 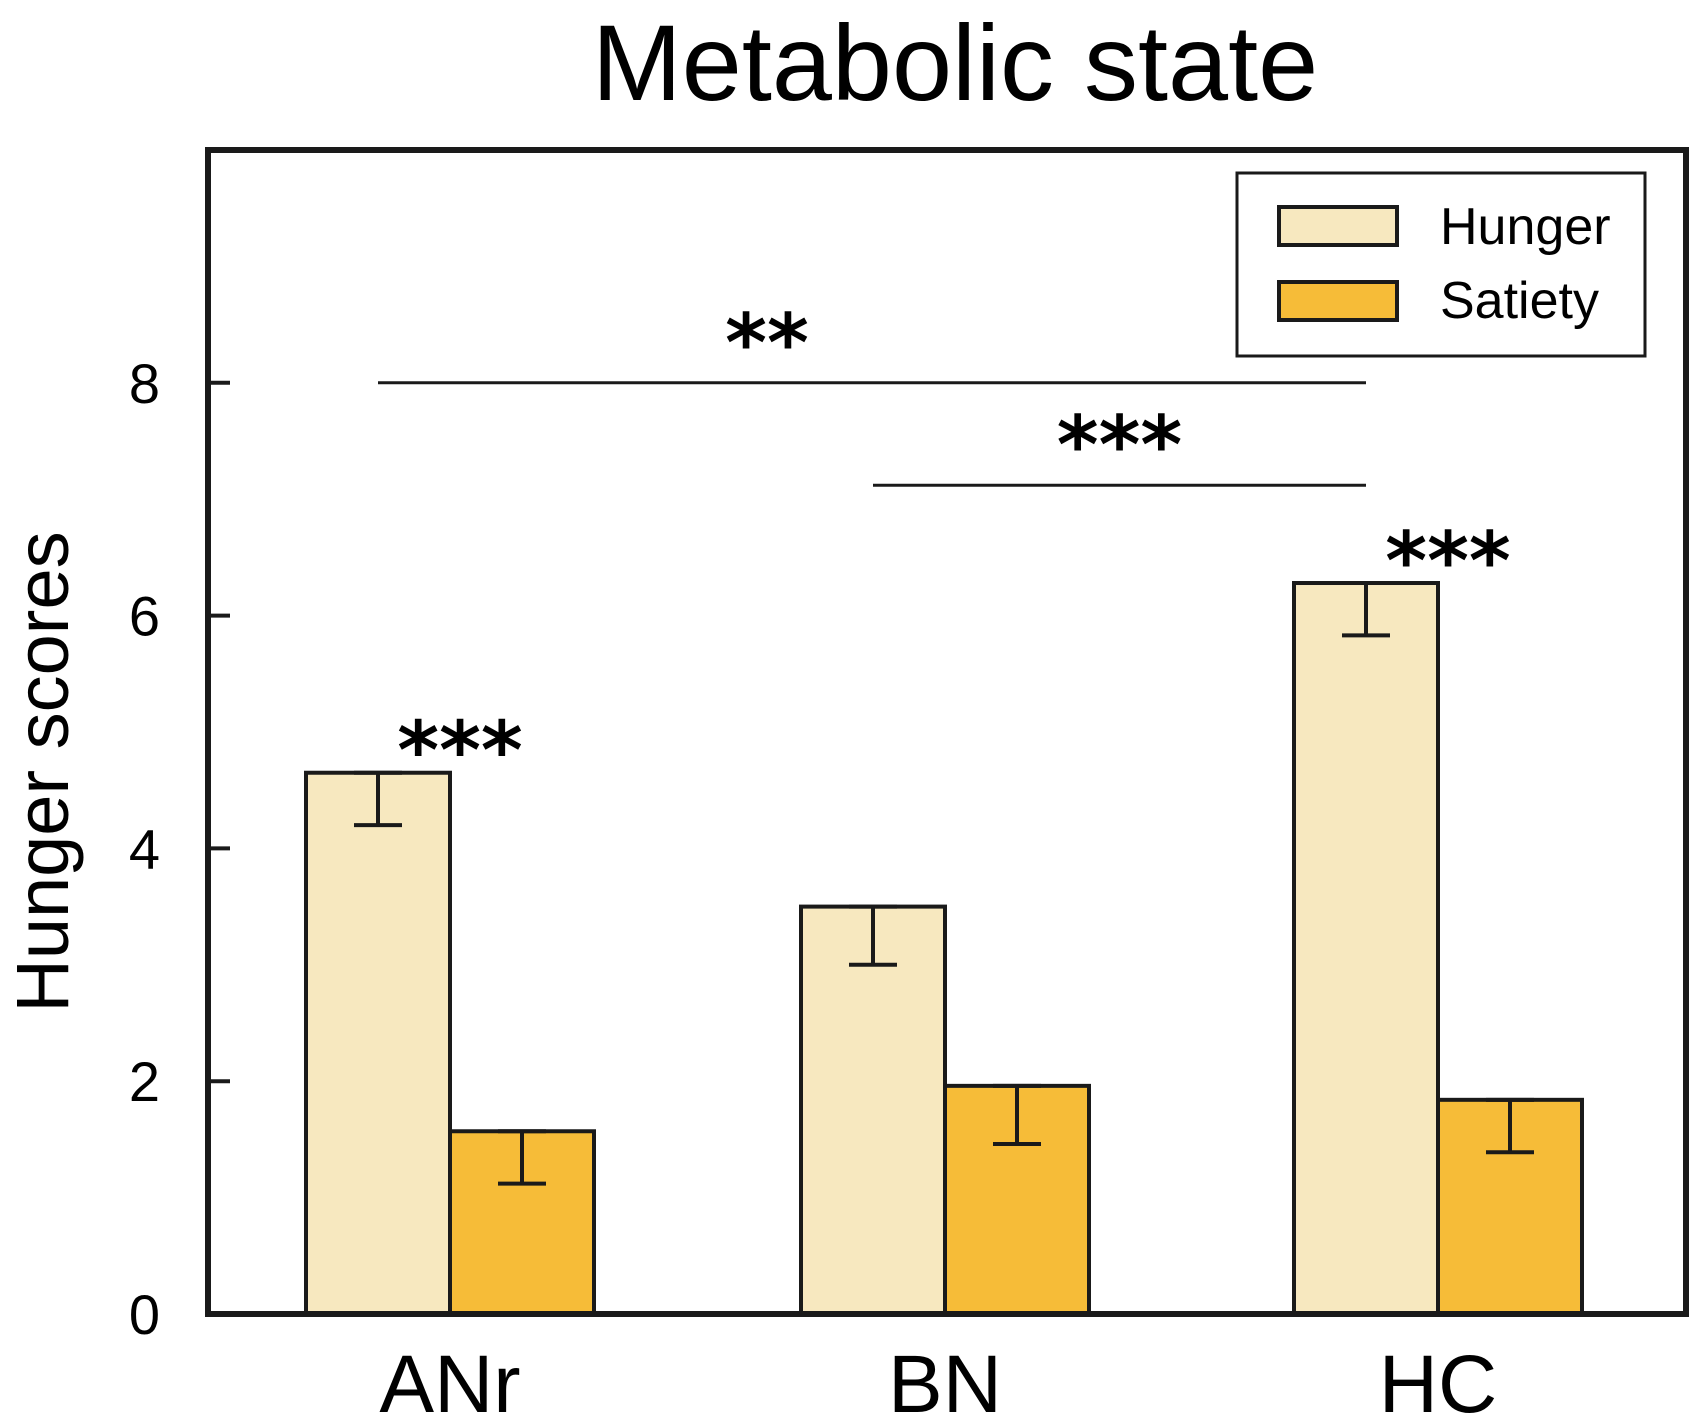 I want to click on bar-hunger-bn, so click(x=873, y=1110).